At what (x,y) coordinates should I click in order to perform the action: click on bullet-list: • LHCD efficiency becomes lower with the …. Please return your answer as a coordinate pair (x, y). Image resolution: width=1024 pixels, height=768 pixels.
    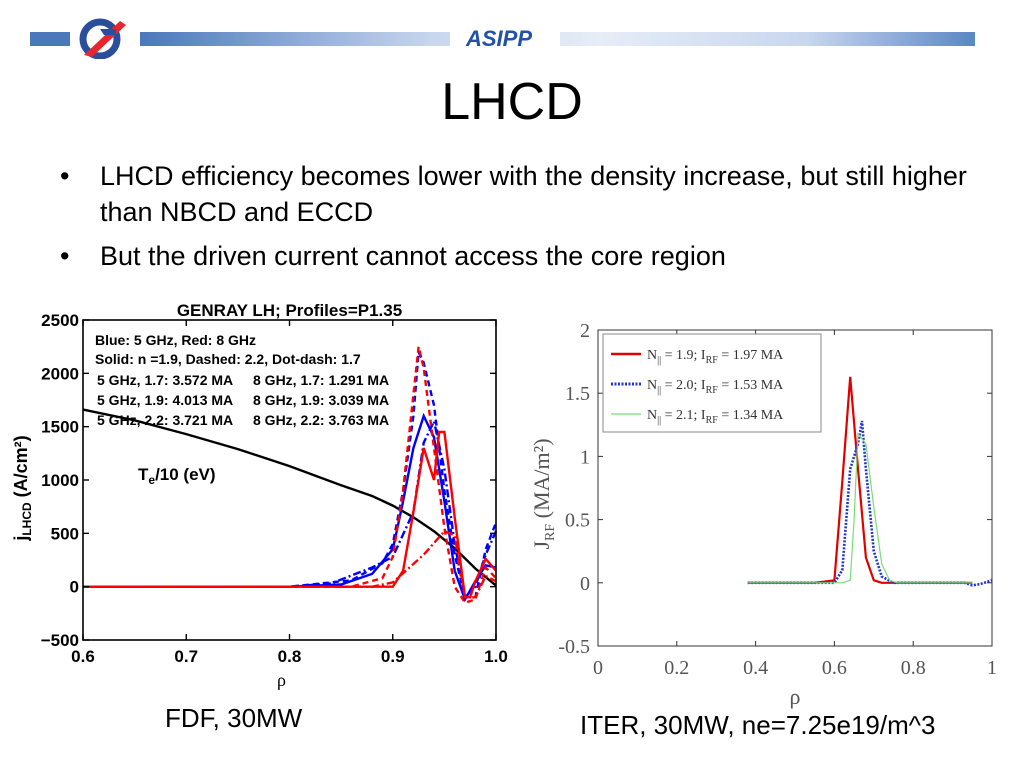
    Looking at the image, I should click on (520, 220).